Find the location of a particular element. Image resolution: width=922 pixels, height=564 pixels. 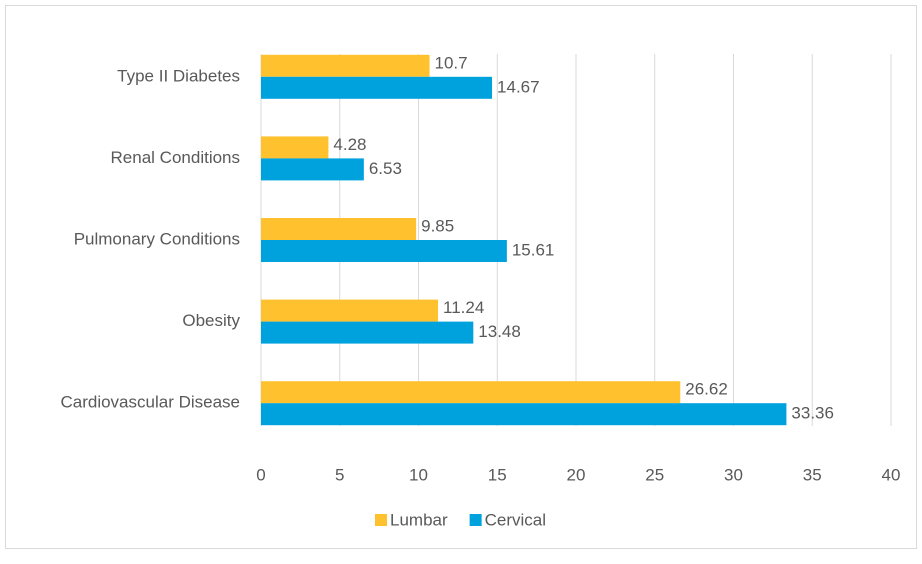

x-tick-label: 20 is located at coordinates (576, 474).